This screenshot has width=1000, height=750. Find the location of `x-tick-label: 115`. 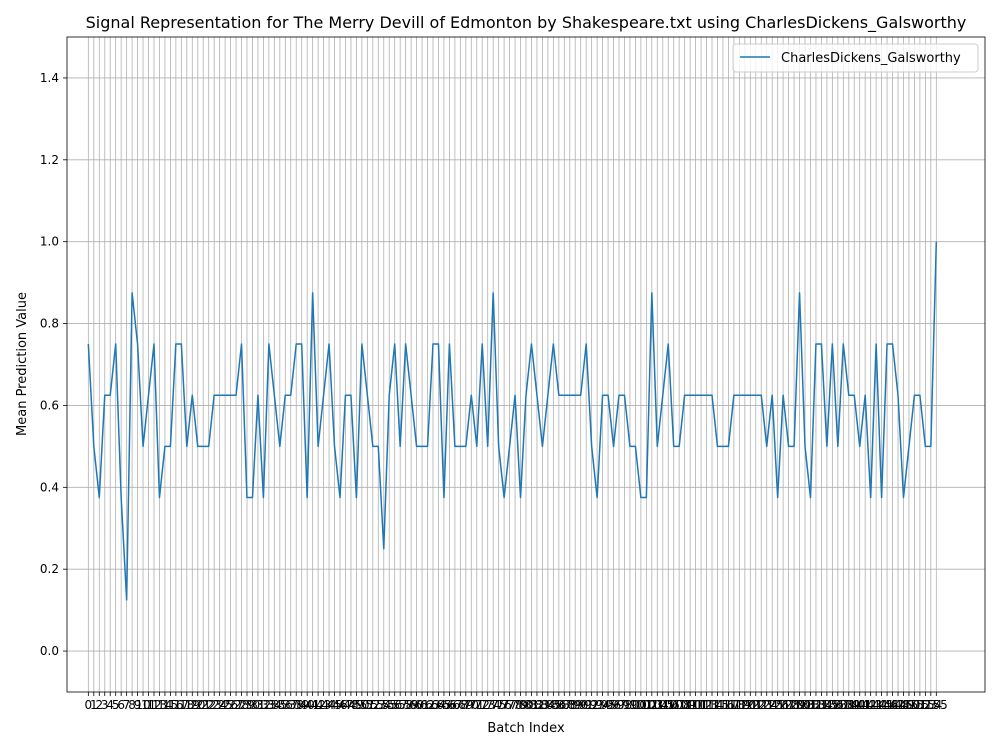

x-tick-label: 115 is located at coordinates (717, 705).